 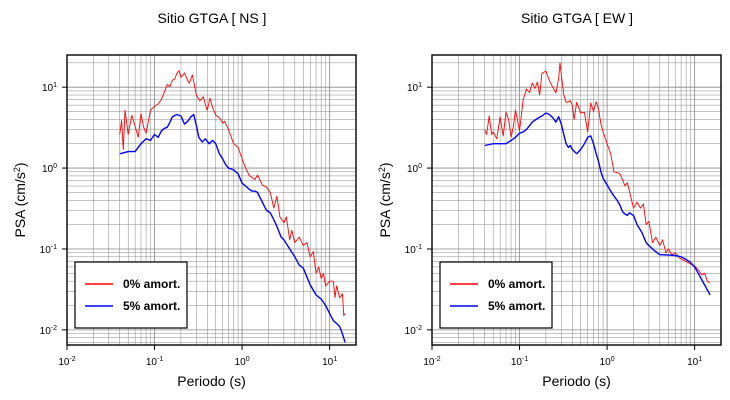 What do you see at coordinates (577, 18) in the screenshot?
I see `chart-title-ew: Sitio GTGA [ EW ]` at bounding box center [577, 18].